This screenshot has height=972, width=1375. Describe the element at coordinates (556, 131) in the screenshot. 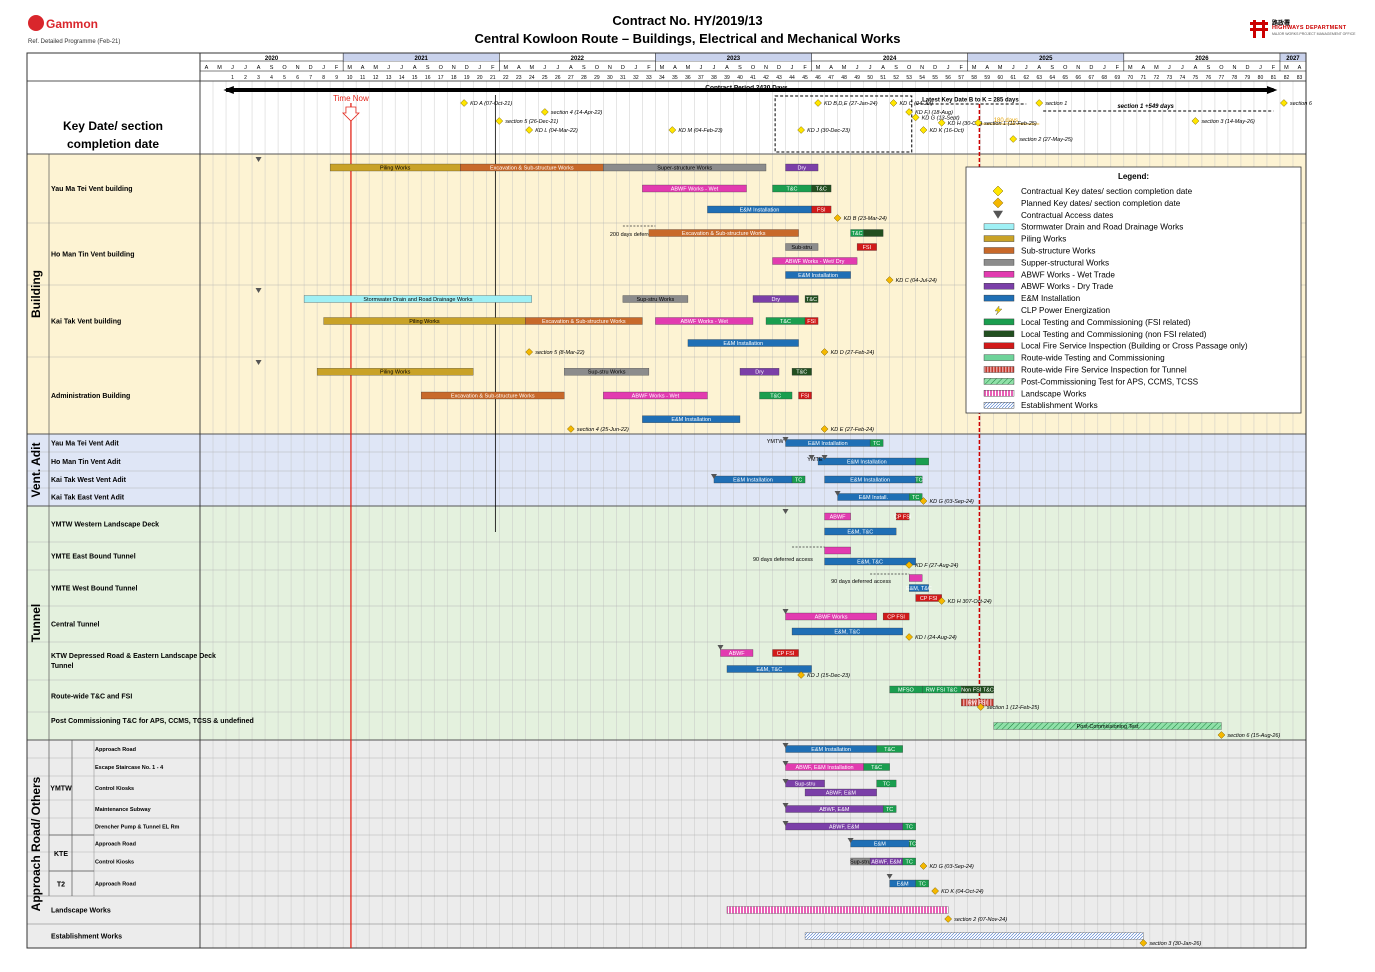

I see `milestone-label: KD L (04-Mar-22)` at that location.